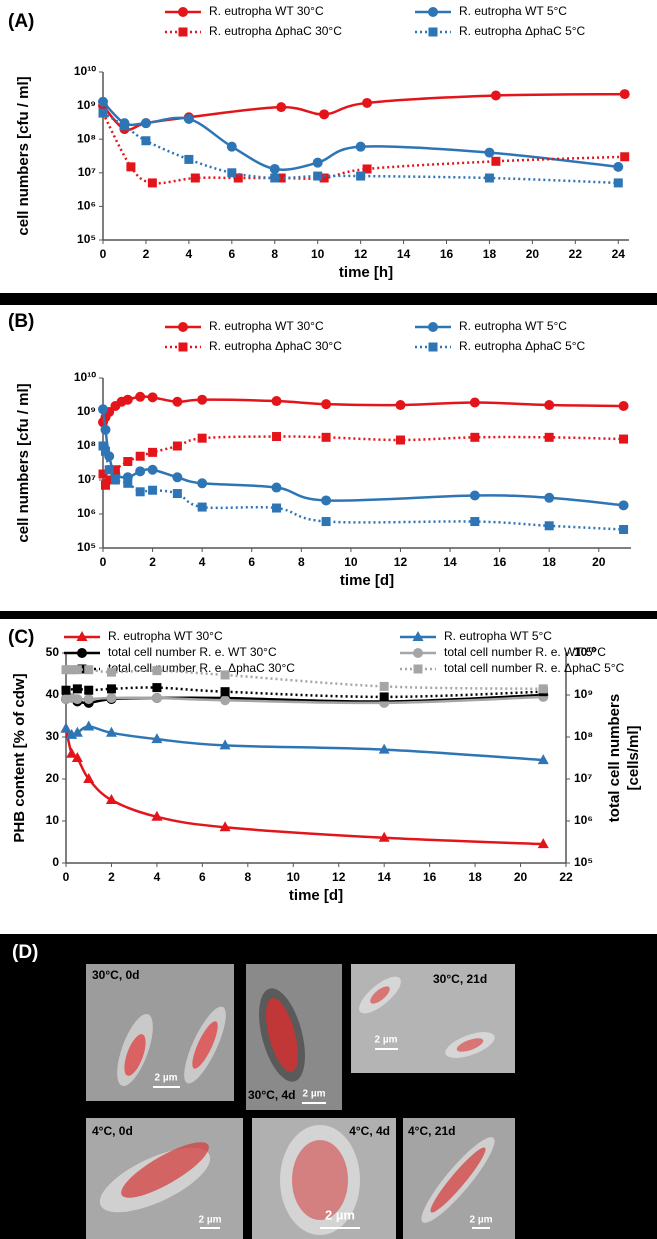 The height and width of the screenshot is (1239, 657). I want to click on y-tick-label: 10⁶, so click(86, 513).